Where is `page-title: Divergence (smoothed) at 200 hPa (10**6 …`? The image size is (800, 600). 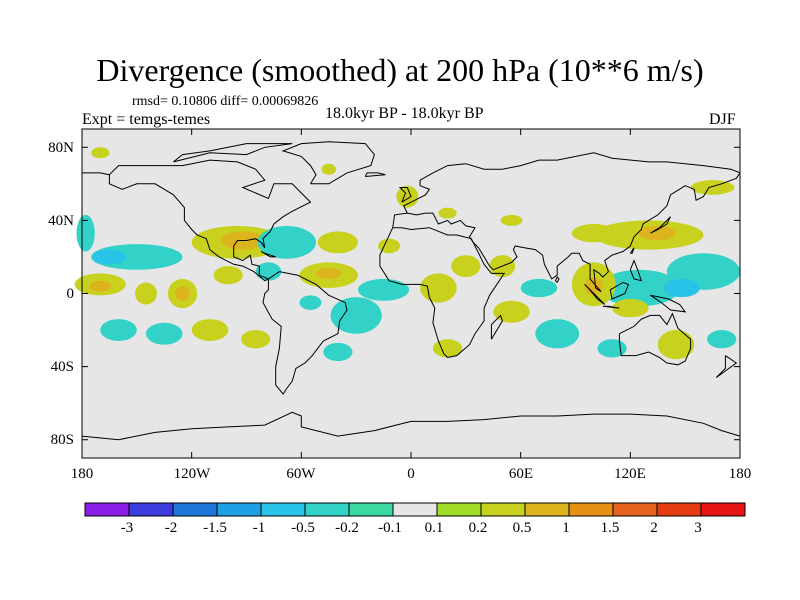 page-title: Divergence (smoothed) at 200 hPa (10**6 … is located at coordinates (400, 70).